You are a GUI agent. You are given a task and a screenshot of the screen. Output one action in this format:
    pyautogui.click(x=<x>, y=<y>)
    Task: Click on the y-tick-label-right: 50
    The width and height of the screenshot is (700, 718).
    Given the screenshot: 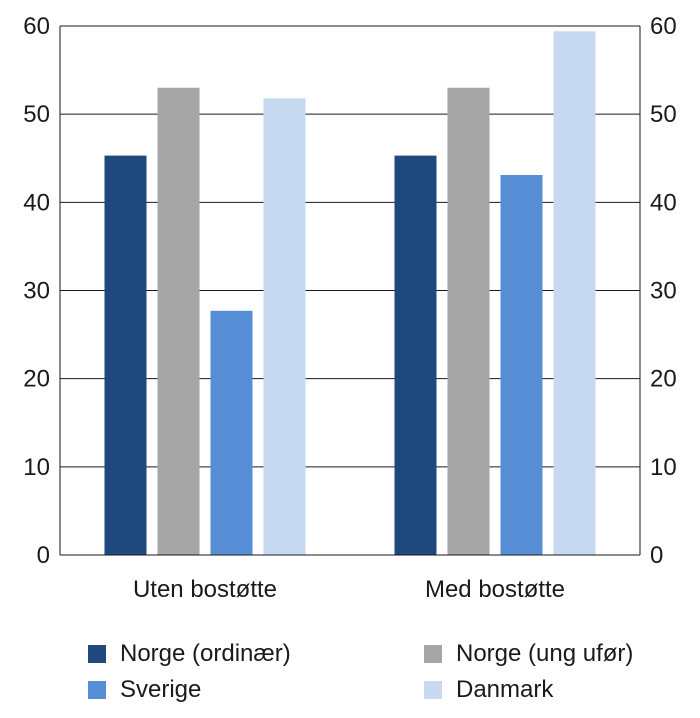 What is the action you would take?
    pyautogui.click(x=663, y=114)
    